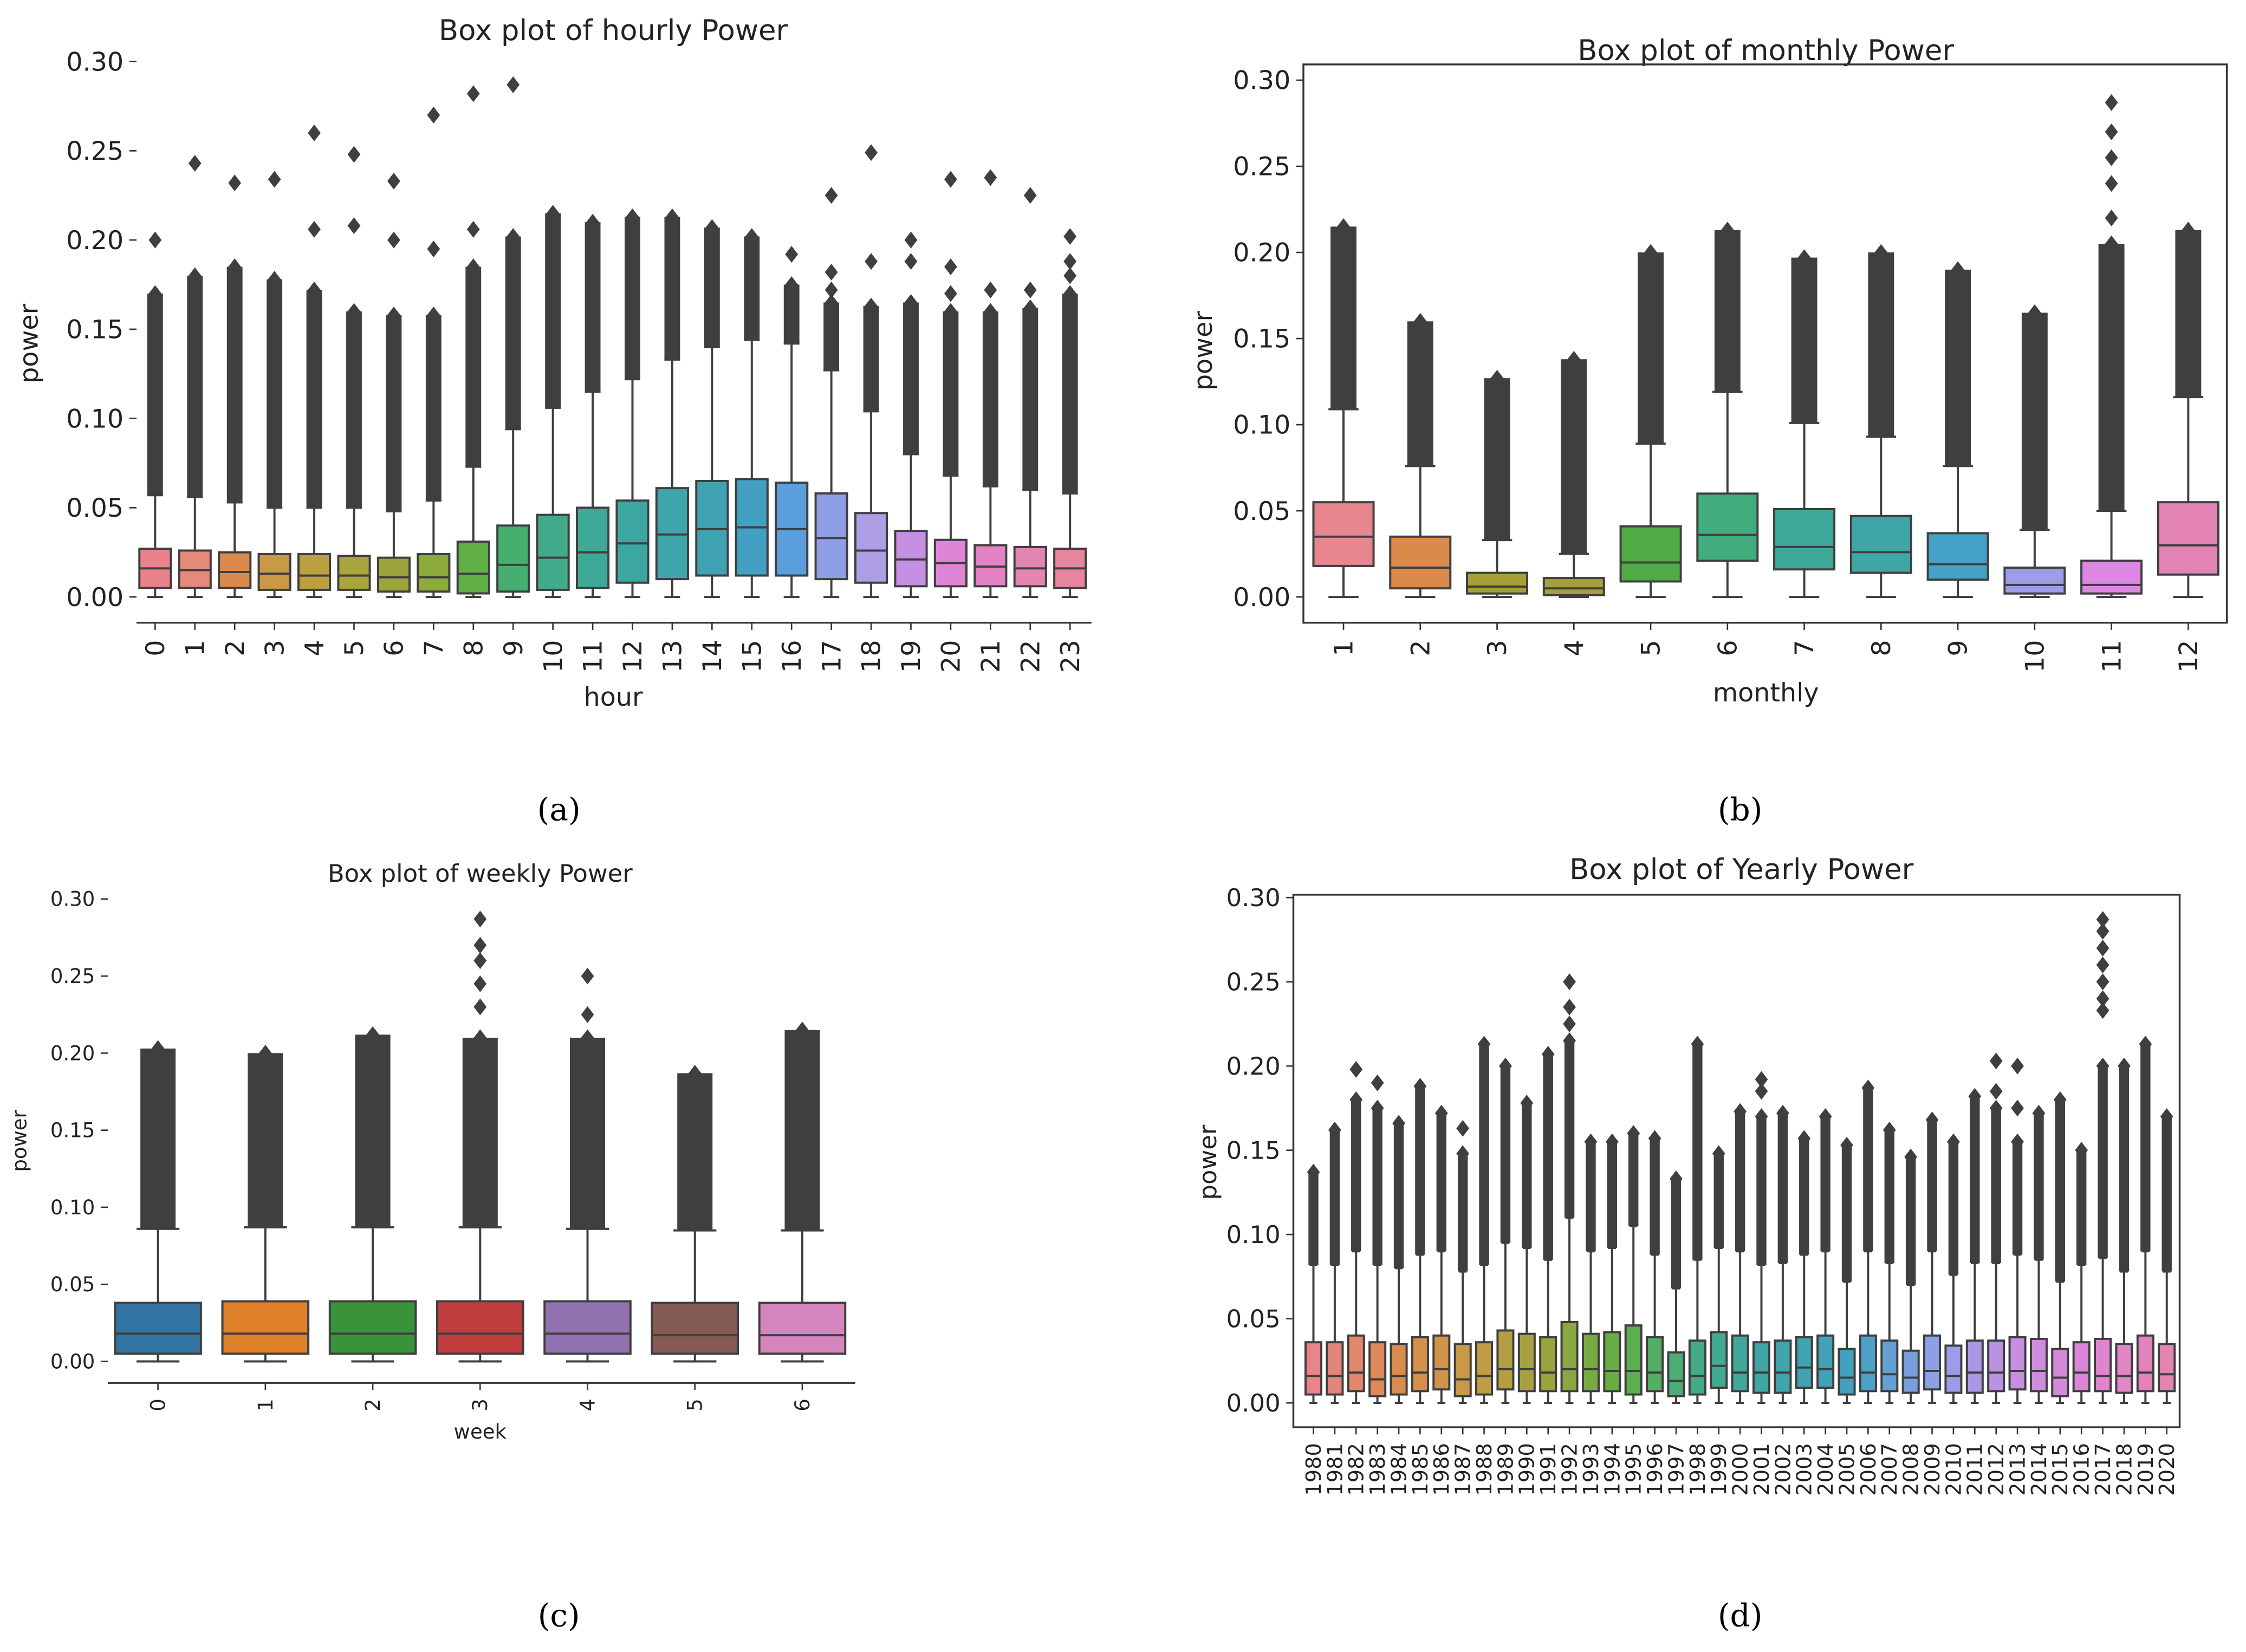 The width and height of the screenshot is (2246, 1652). I want to click on x-tick-label: 1989, so click(1506, 1470).